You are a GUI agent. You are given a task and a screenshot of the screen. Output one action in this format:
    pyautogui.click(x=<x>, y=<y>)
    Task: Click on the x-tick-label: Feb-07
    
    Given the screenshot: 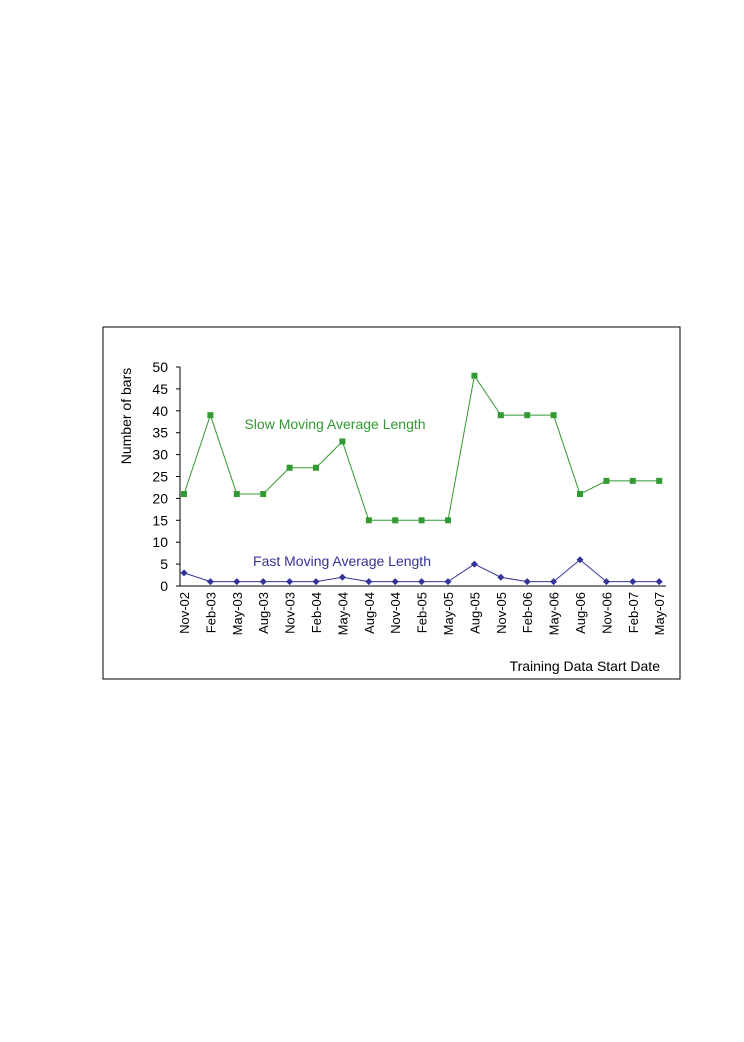 What is the action you would take?
    pyautogui.click(x=633, y=612)
    